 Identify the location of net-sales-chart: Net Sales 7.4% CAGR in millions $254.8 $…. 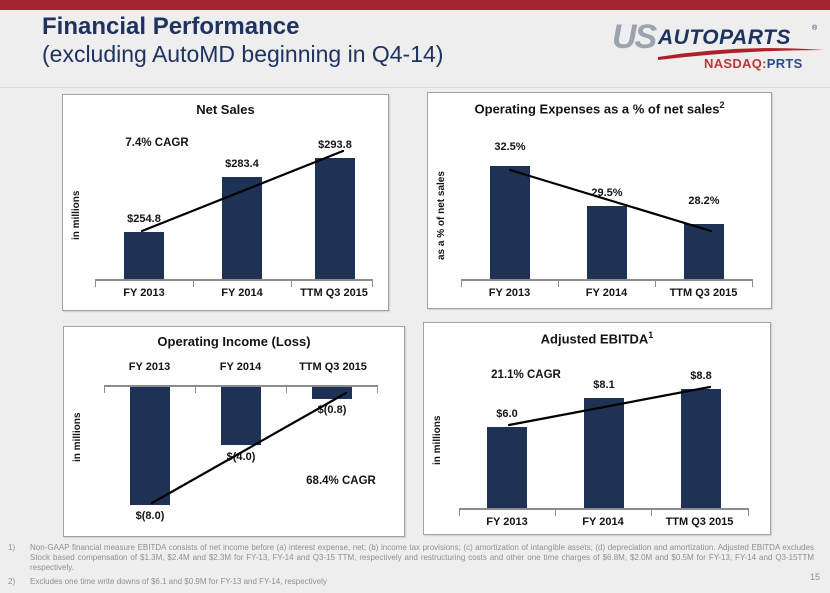
(225, 202).